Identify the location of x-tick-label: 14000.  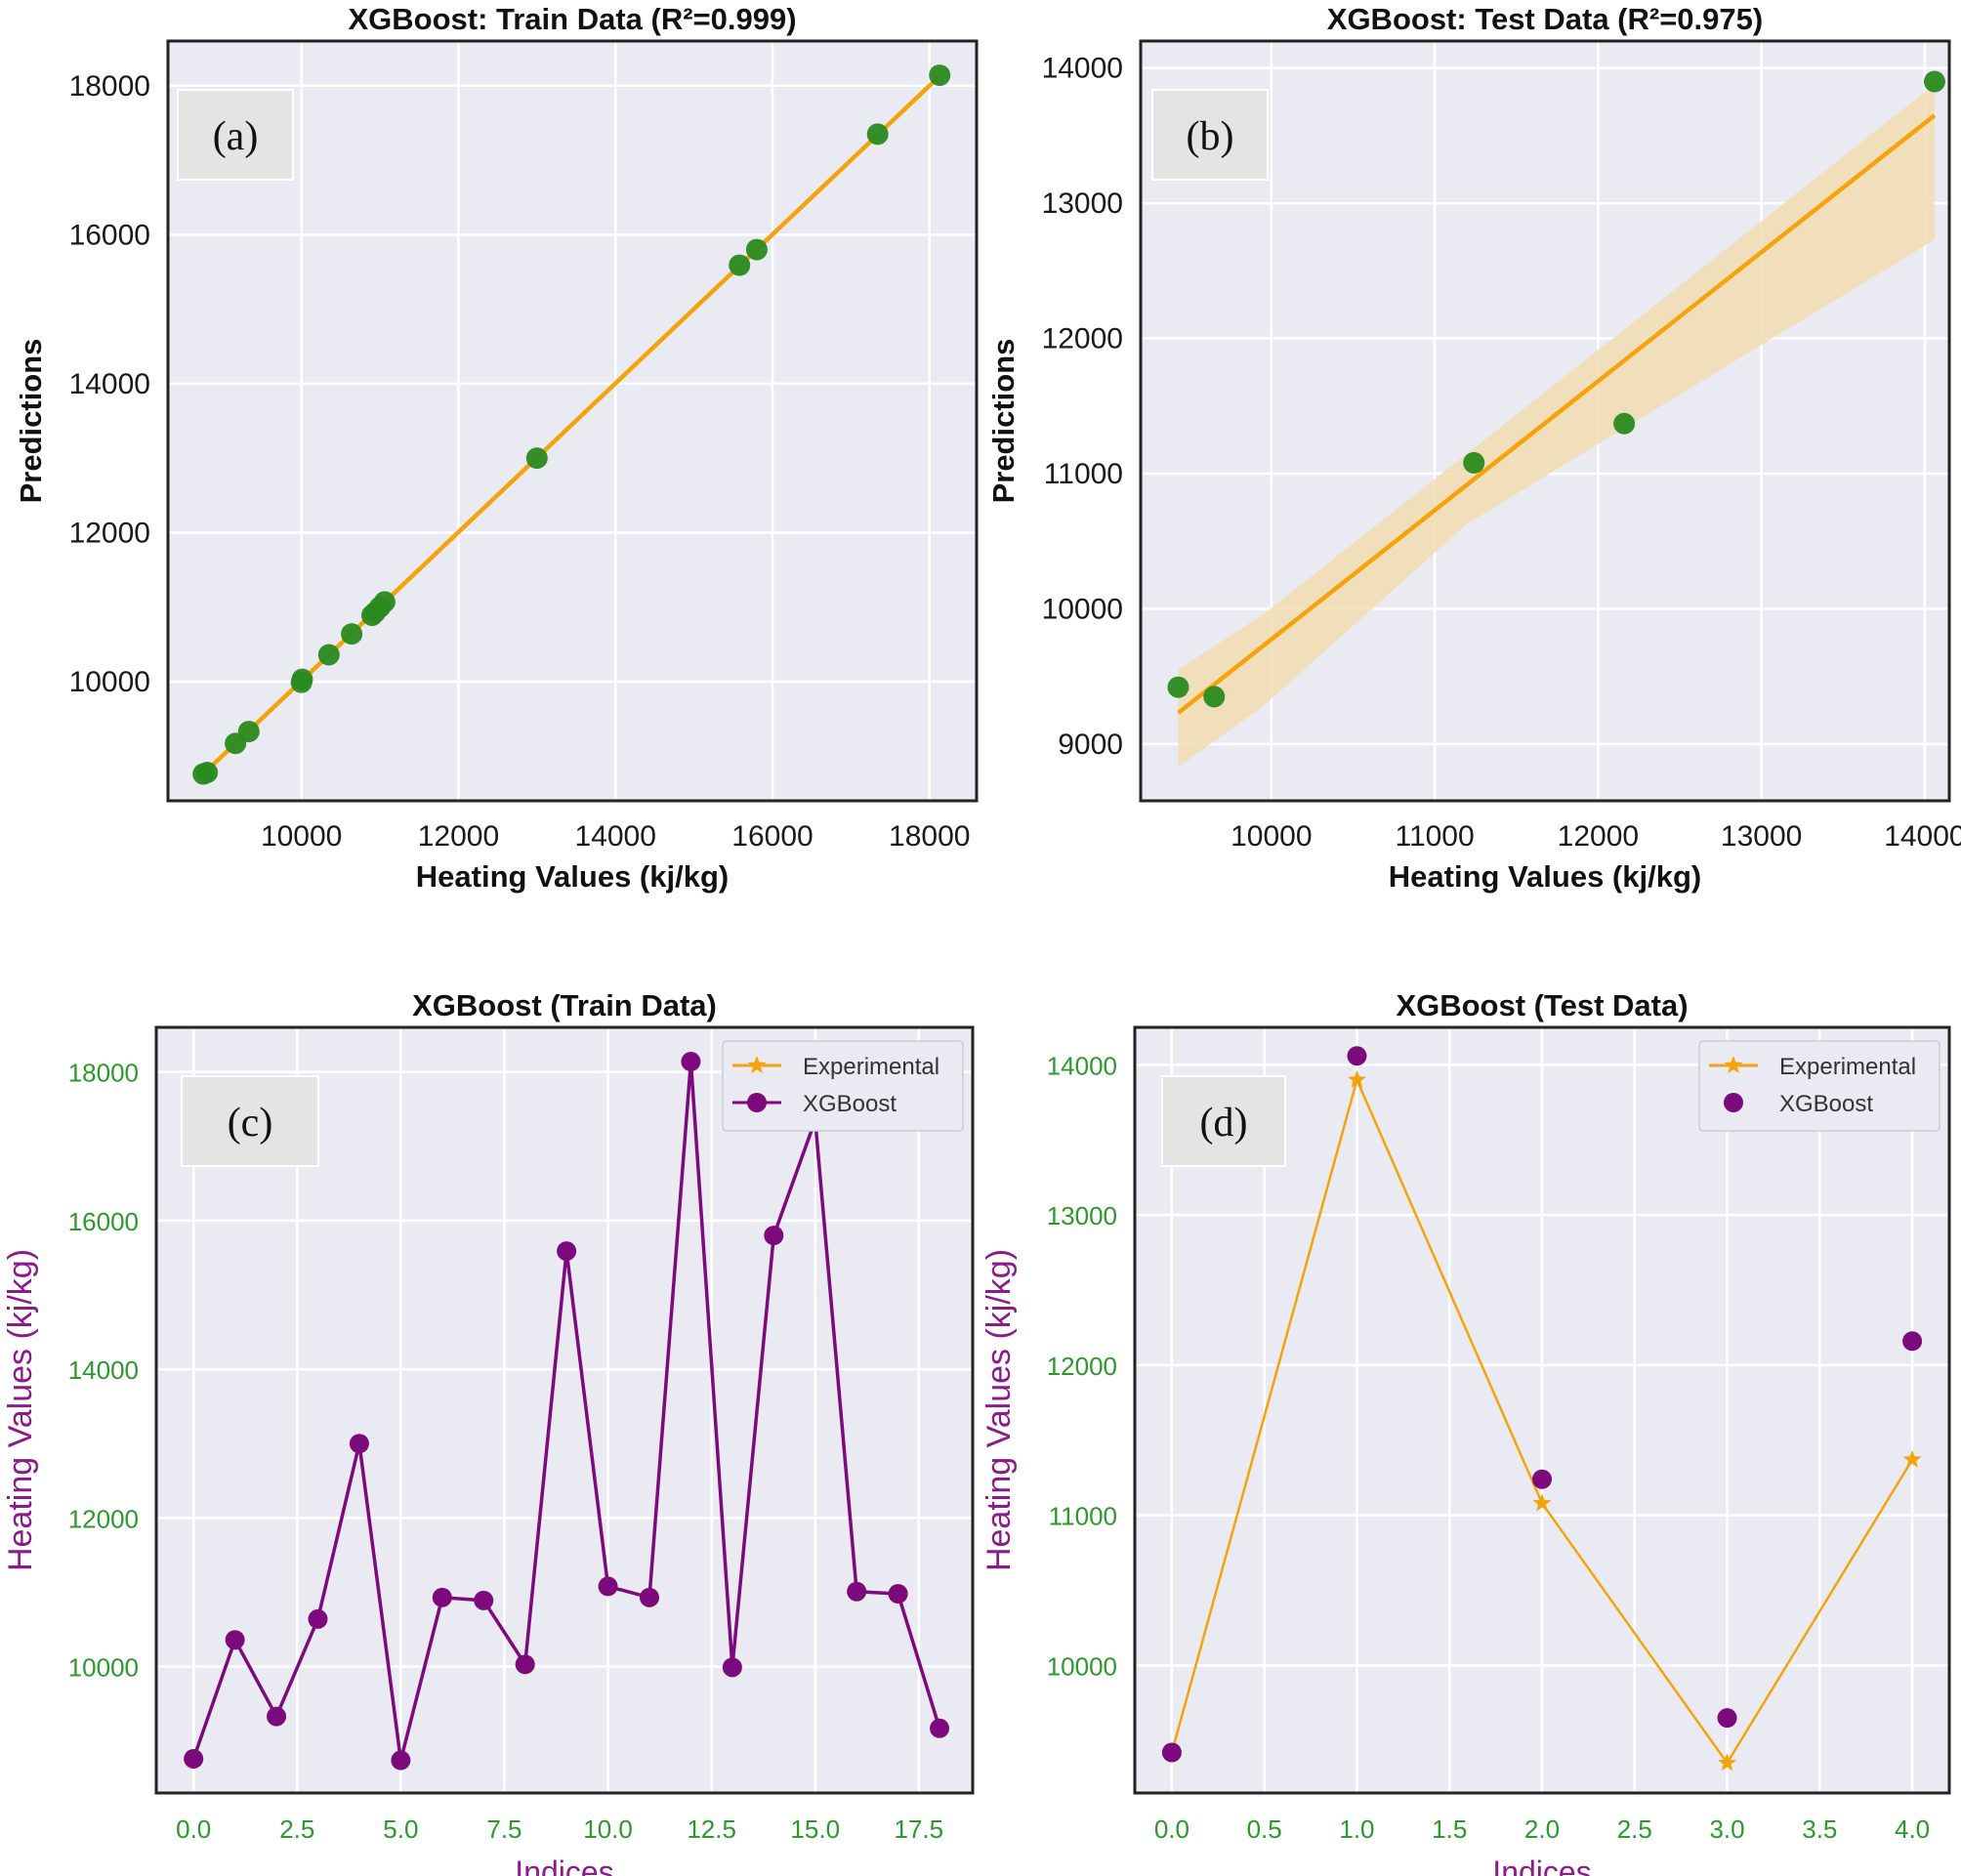
(1922, 837).